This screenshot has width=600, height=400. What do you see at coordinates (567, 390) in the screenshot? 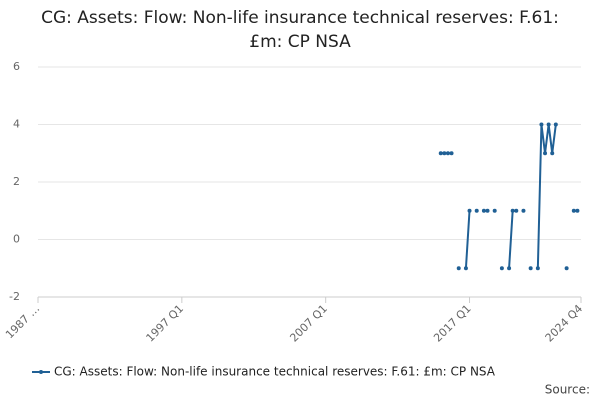
I see `source: Source:` at bounding box center [567, 390].